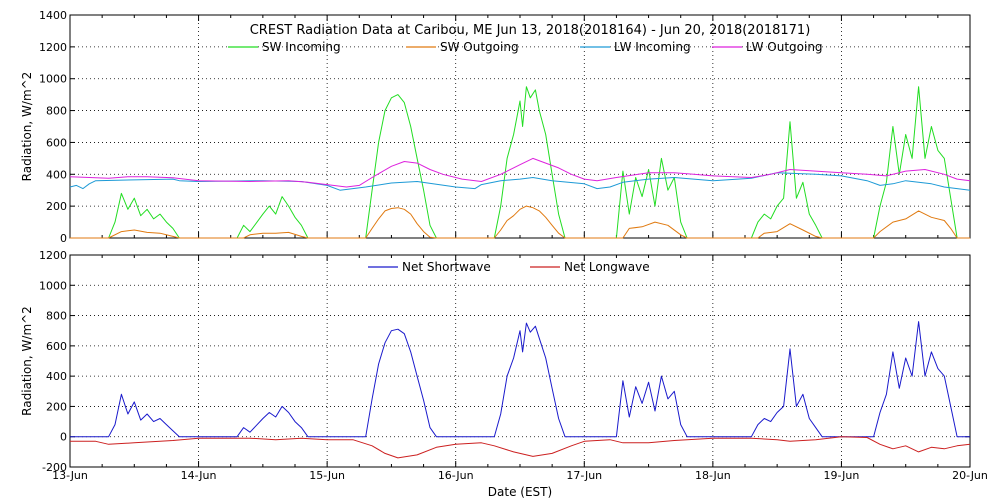 The image size is (1000, 500). Describe the element at coordinates (520, 222) in the screenshot. I see `series-line-sw-outgoing` at that location.